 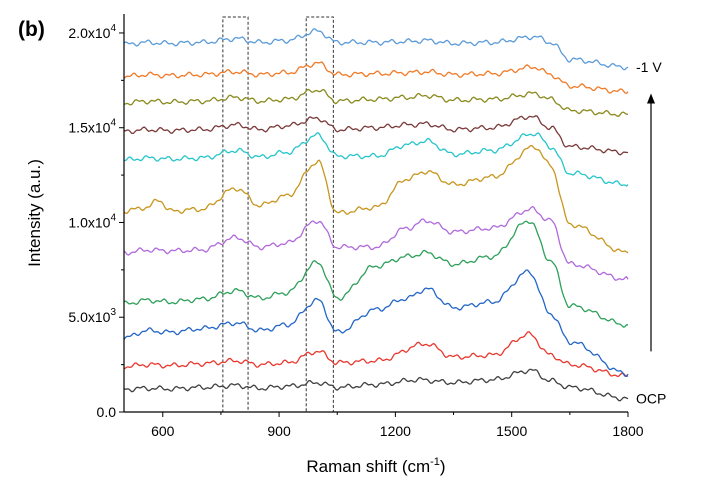 I want to click on y-tick-label: 5.0x10³, so click(x=92, y=316).